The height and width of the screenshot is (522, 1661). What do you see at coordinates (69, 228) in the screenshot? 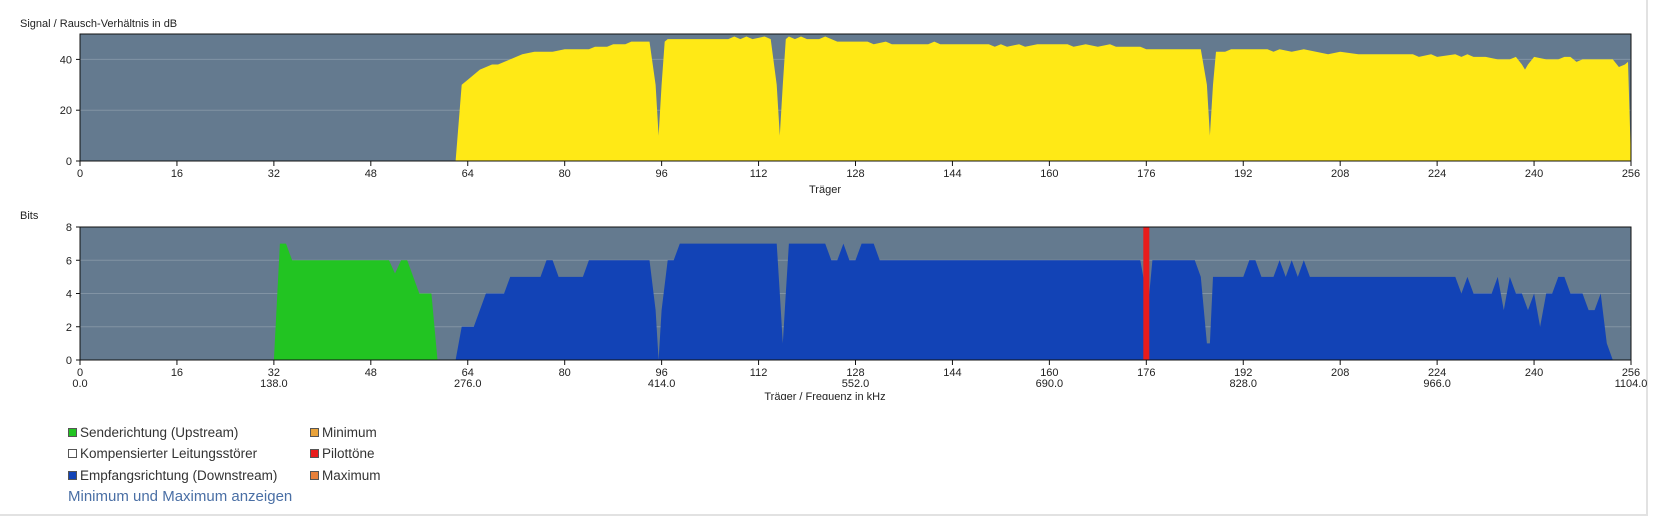
I see `bits-ytick-label: 8` at bounding box center [69, 228].